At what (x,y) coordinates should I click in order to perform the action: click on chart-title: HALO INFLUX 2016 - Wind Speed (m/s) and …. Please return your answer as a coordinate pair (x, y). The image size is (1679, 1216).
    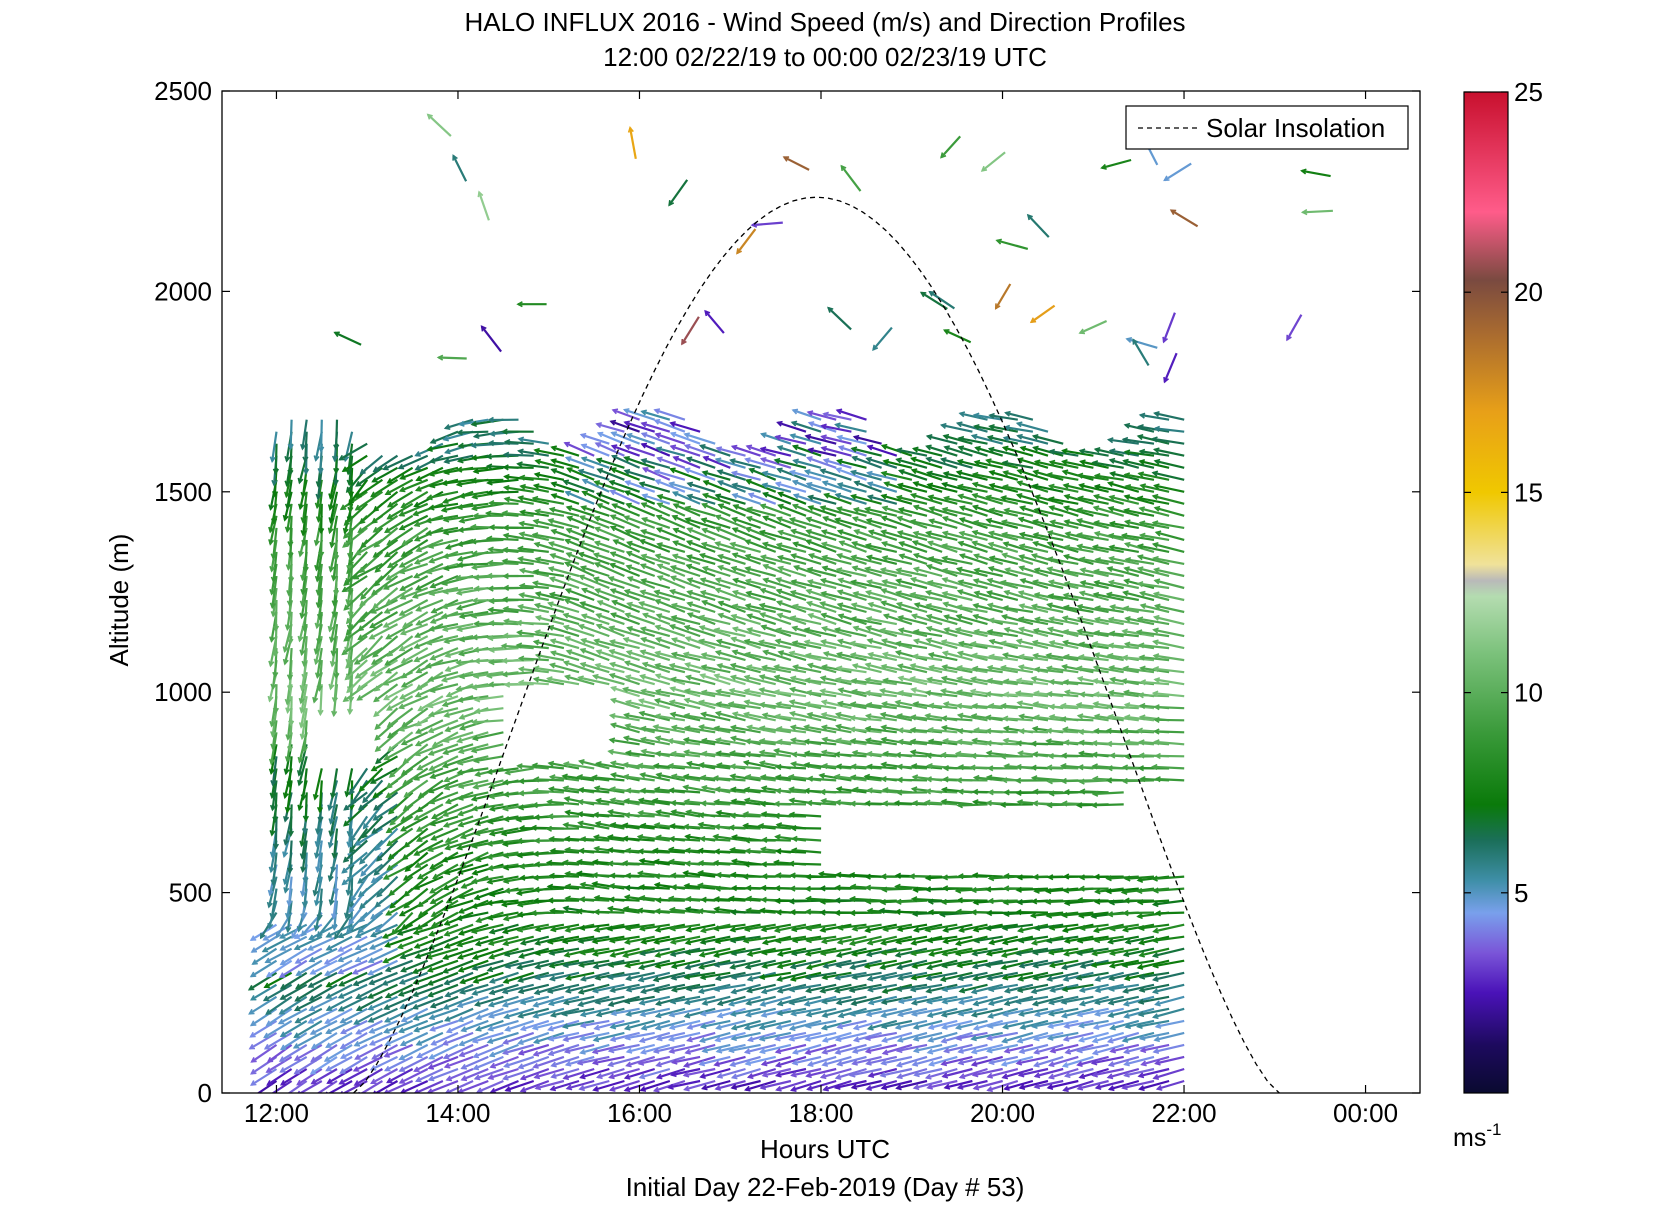
    Looking at the image, I should click on (824, 22).